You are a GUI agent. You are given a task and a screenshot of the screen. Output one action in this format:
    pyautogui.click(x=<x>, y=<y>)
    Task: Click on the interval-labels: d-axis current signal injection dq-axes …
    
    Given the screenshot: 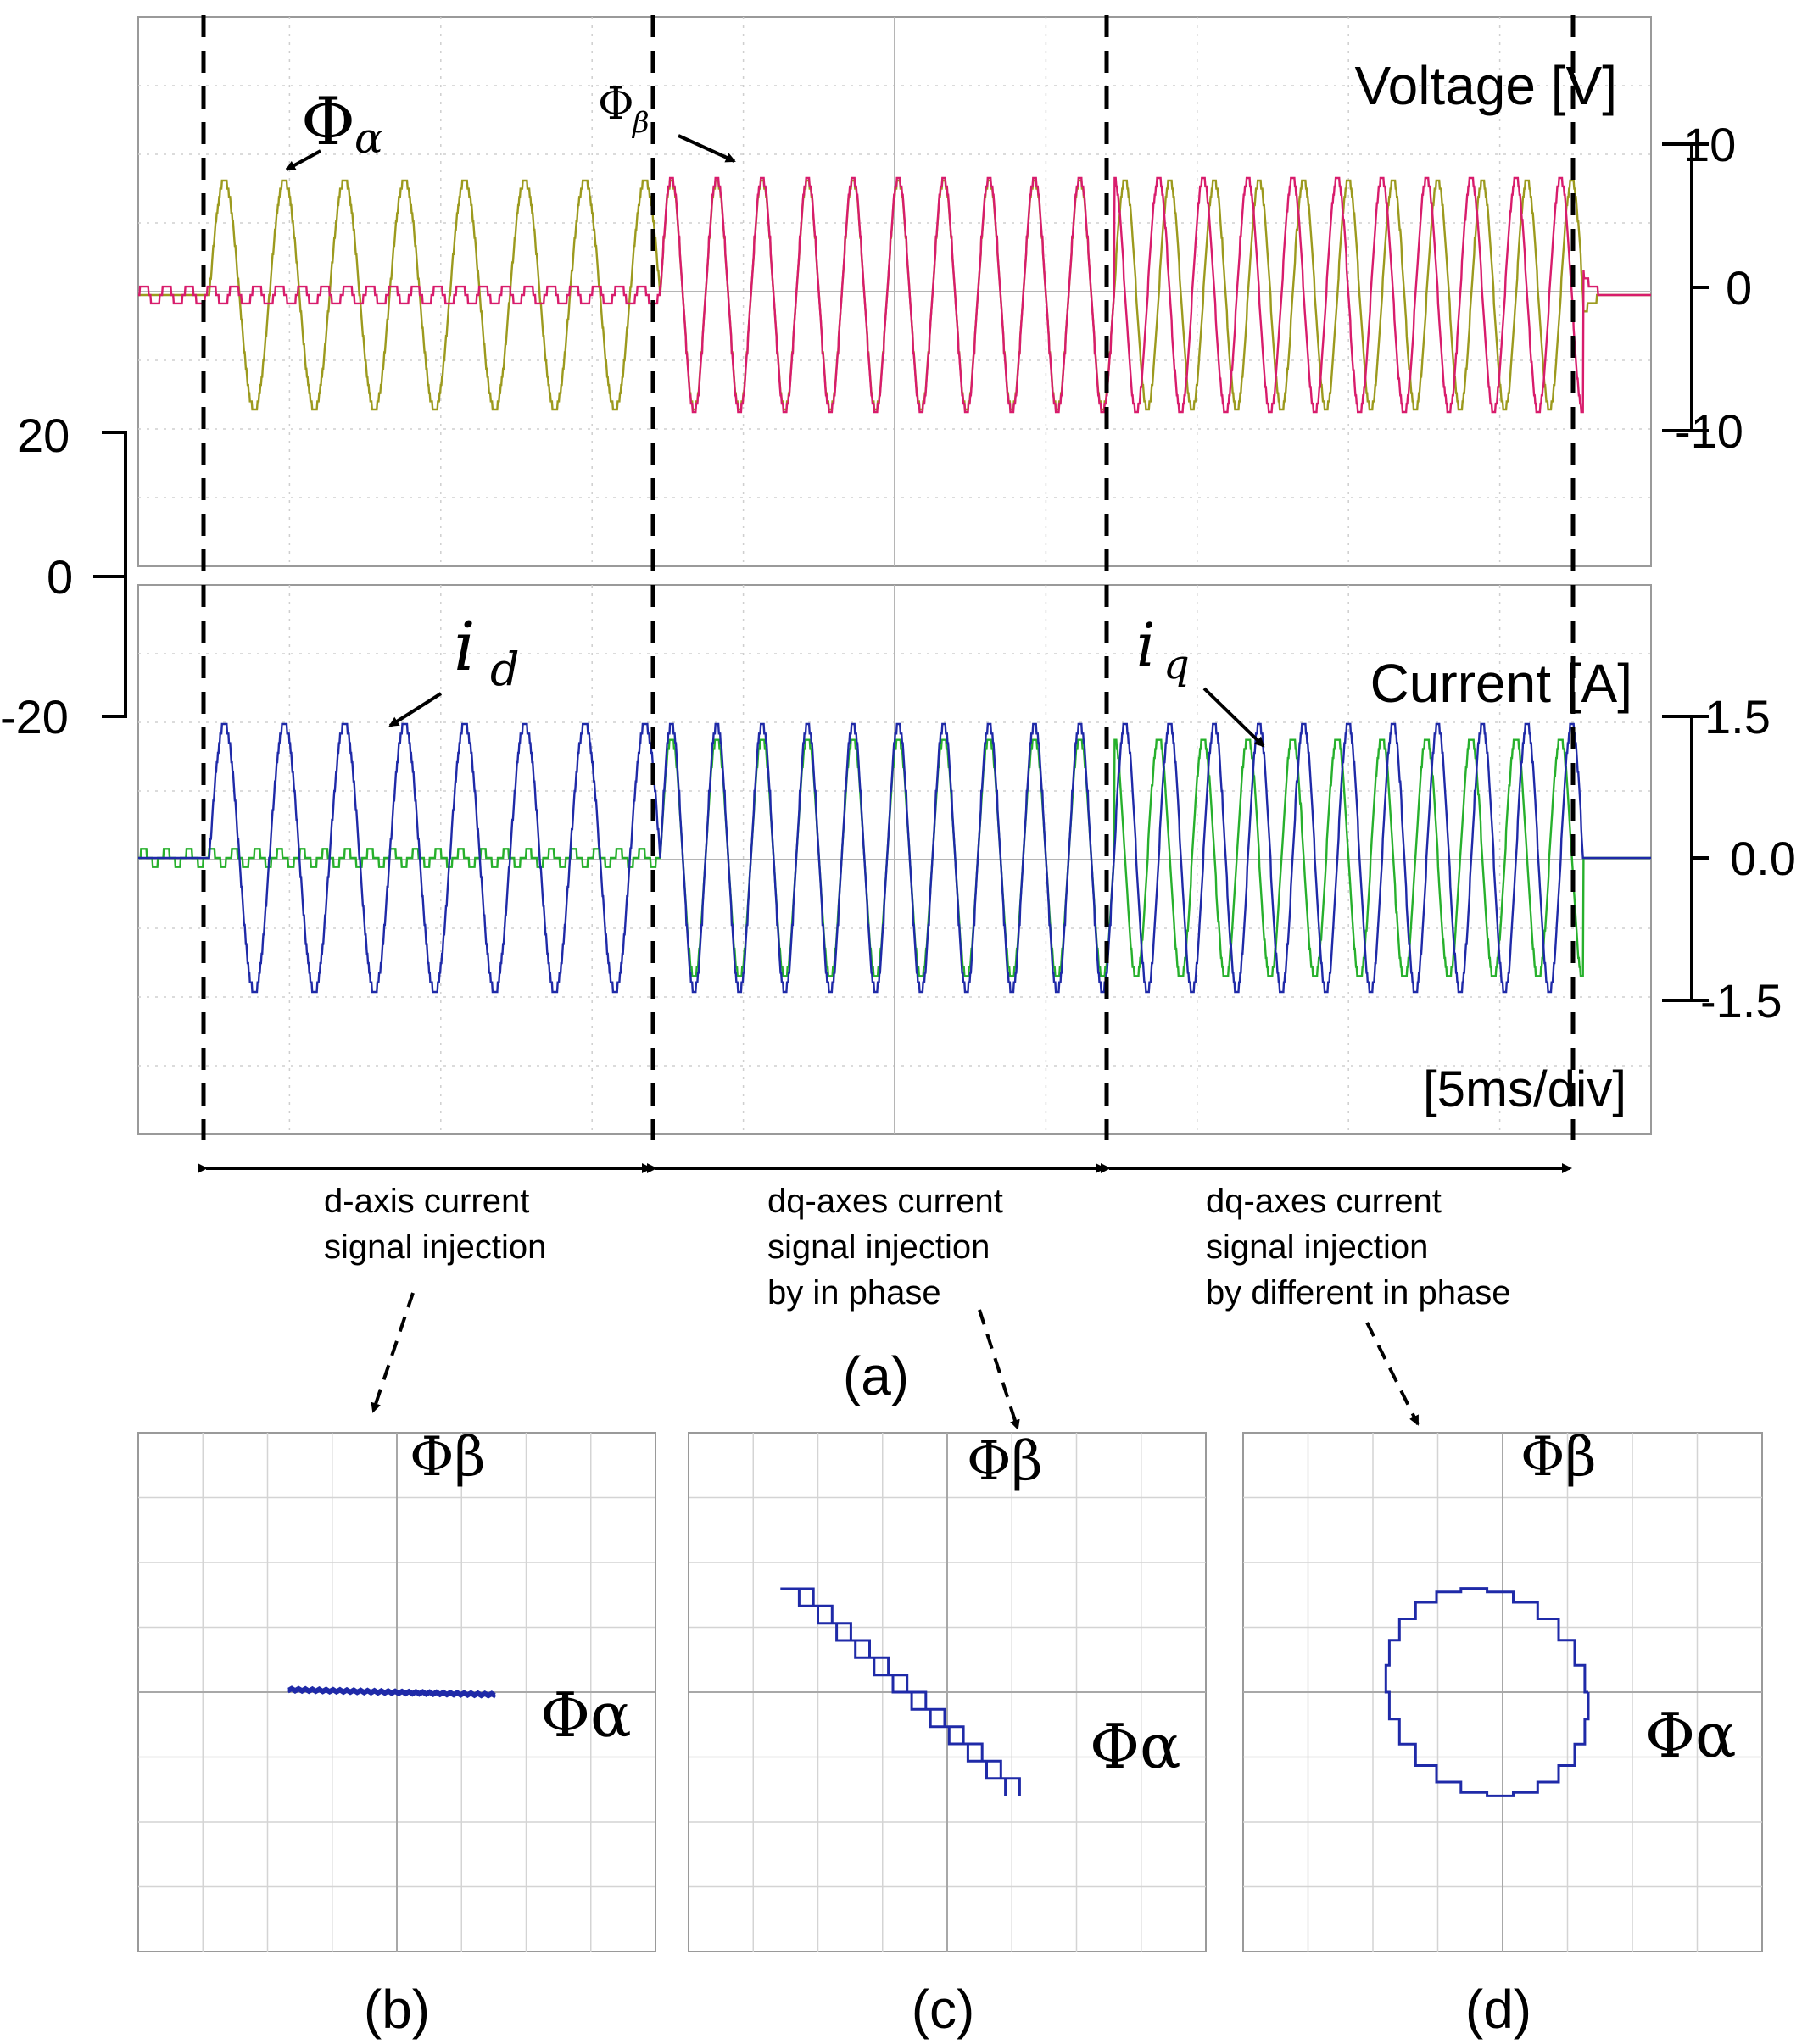 What is the action you would take?
    pyautogui.click(x=917, y=1247)
    